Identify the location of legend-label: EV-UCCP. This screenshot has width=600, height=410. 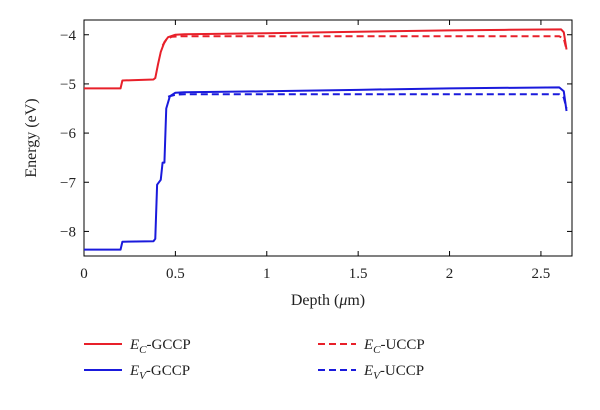
(393, 372).